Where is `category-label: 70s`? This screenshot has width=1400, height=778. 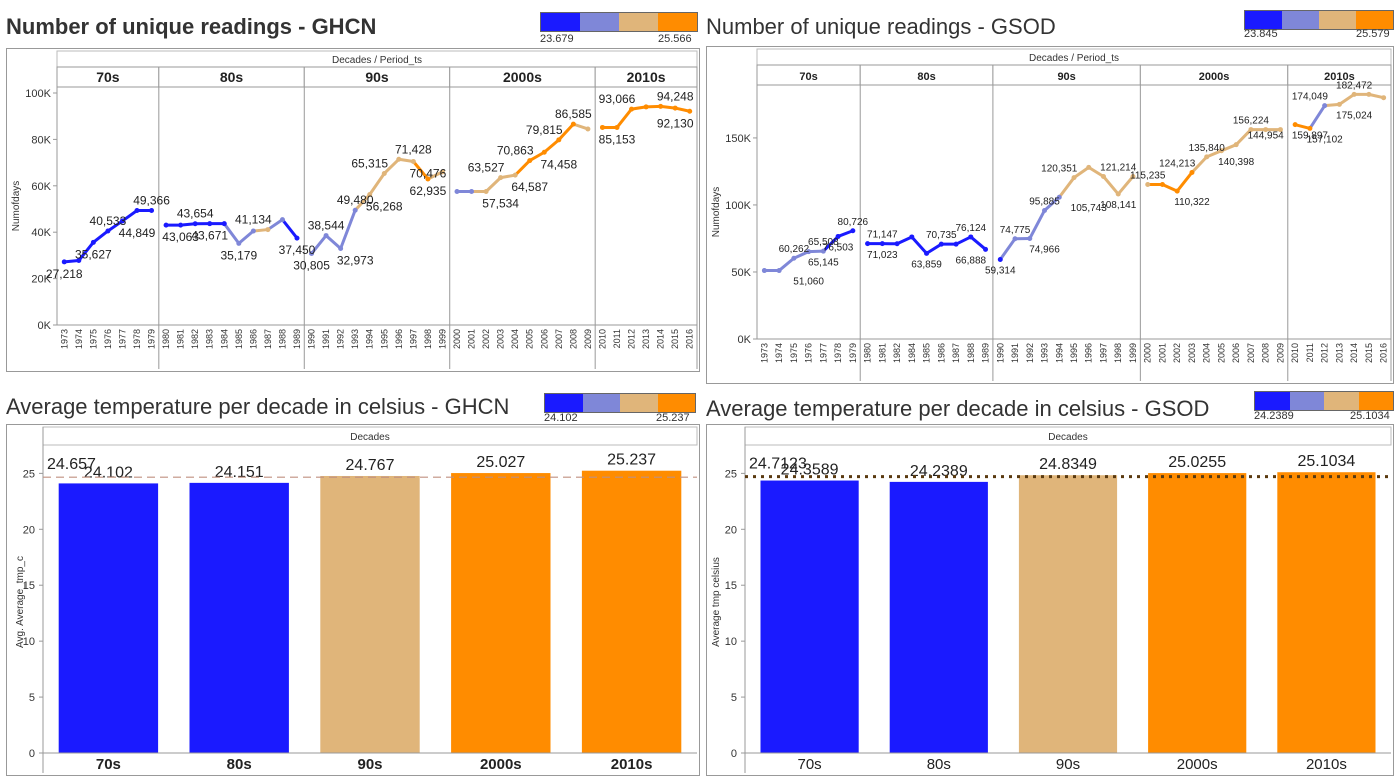 category-label: 70s is located at coordinates (810, 764).